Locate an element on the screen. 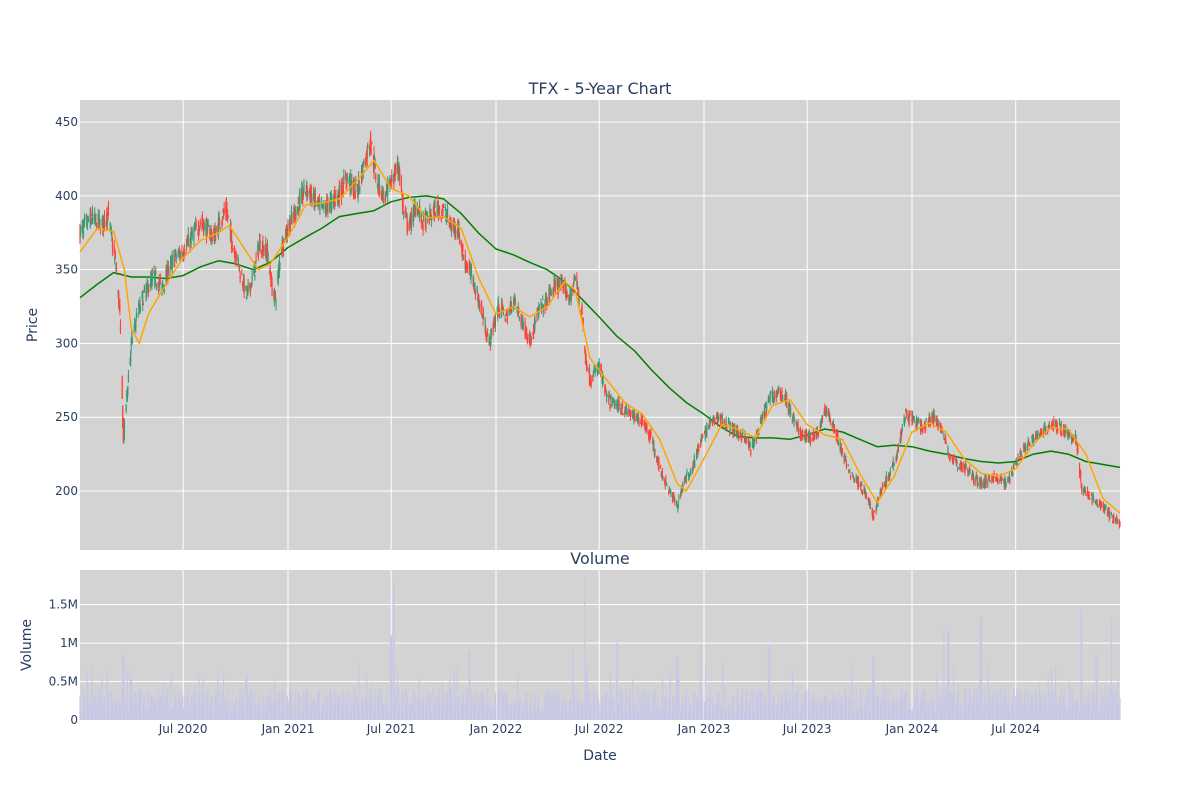  x-tick-label: Jul 2021 is located at coordinates (391, 729).